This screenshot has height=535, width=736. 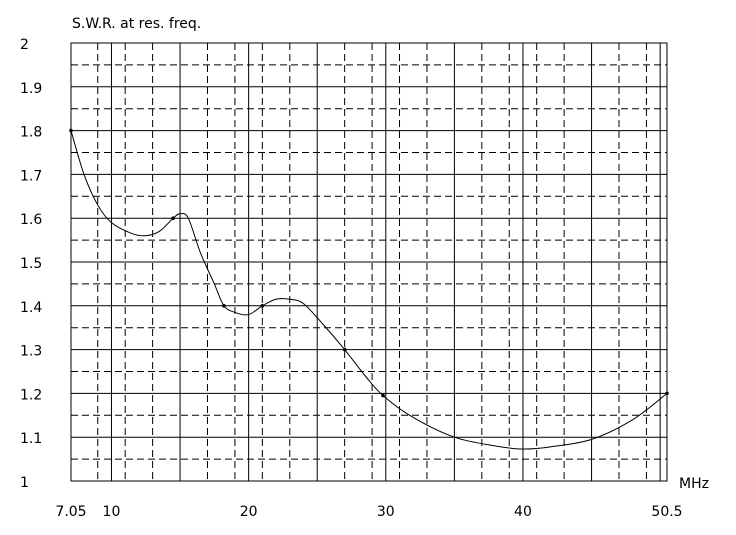 What do you see at coordinates (31, 220) in the screenshot?
I see `y-tick-label: 1.6` at bounding box center [31, 220].